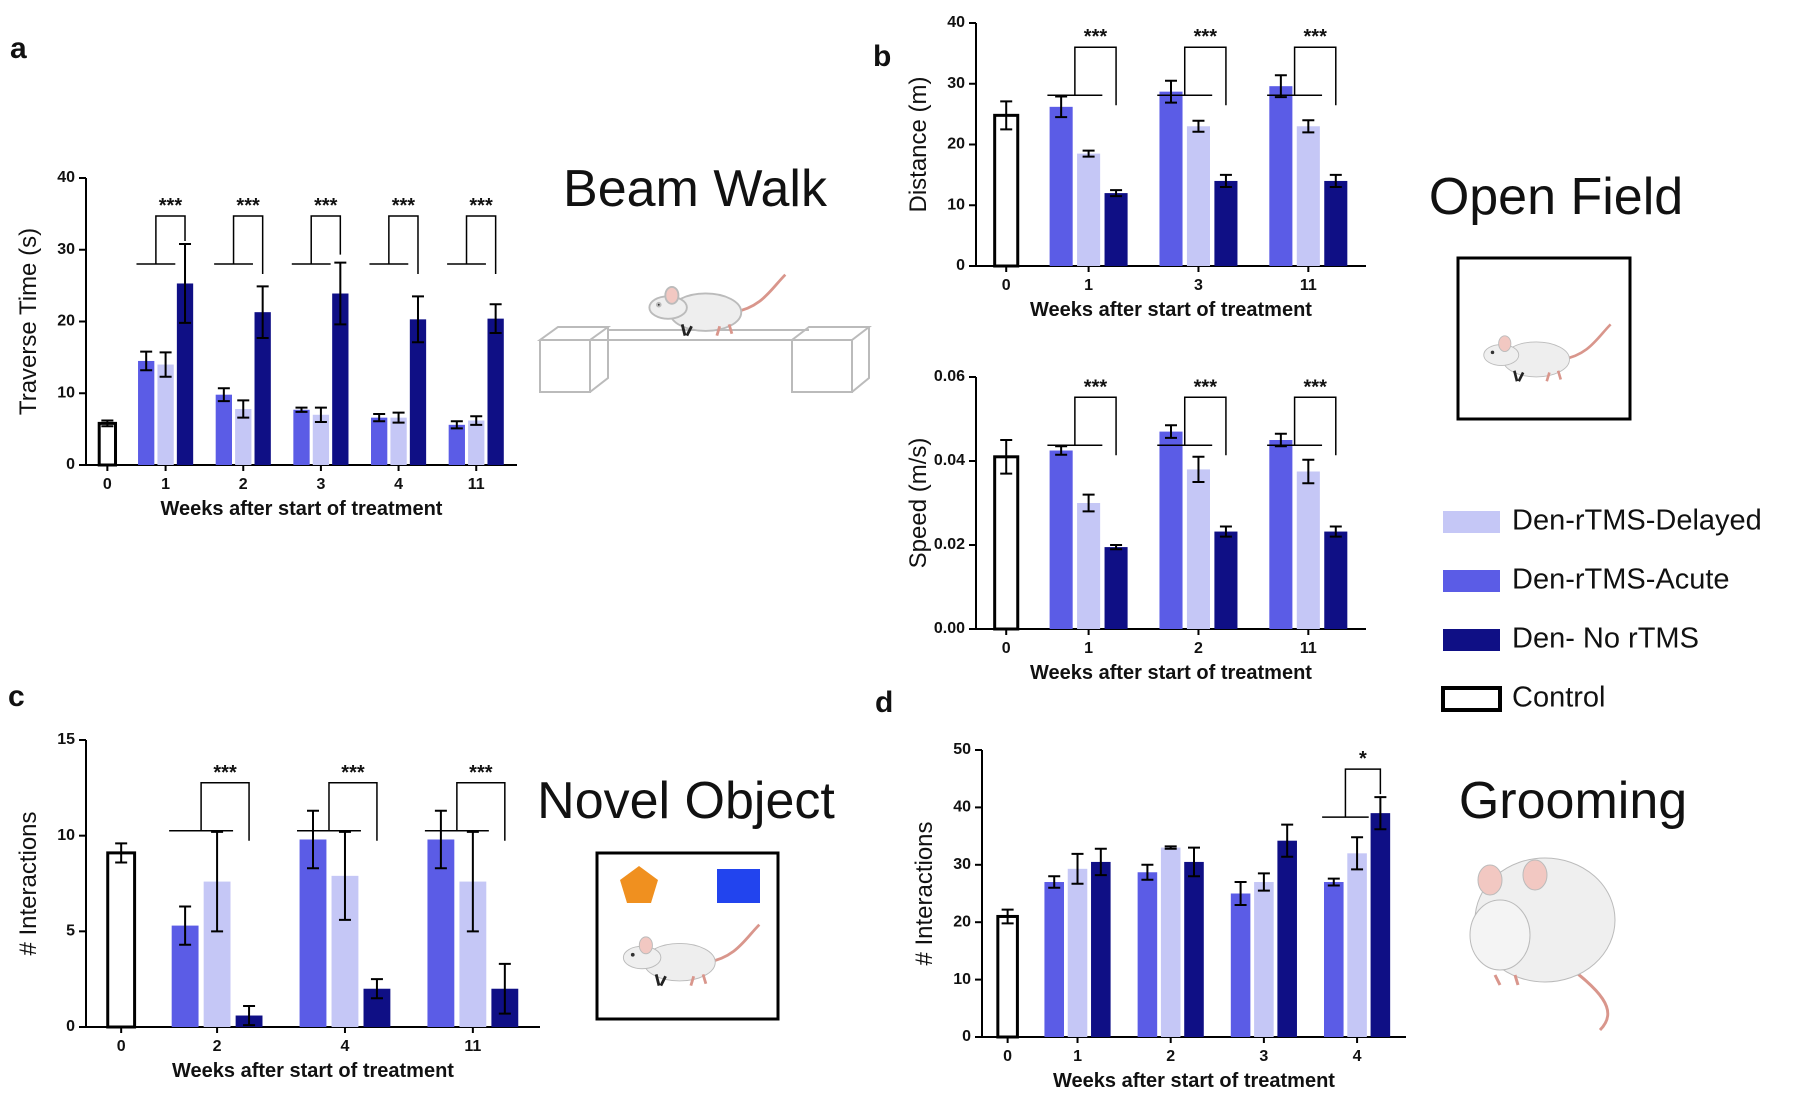 The height and width of the screenshot is (1100, 1800). What do you see at coordinates (1308, 285) in the screenshot?
I see `x-tick-label: 11` at bounding box center [1308, 285].